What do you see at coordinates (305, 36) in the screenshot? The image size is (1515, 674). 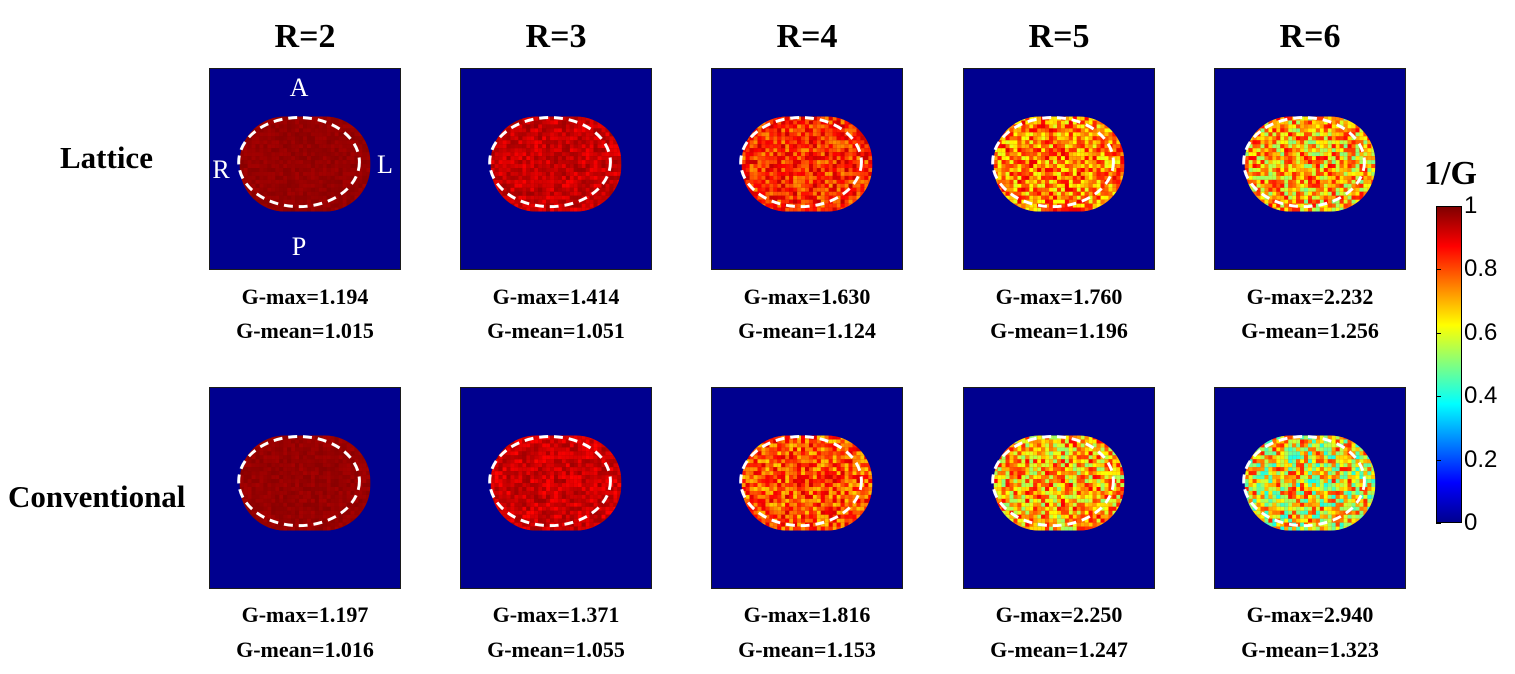 I see `column-header-r2: R=2` at bounding box center [305, 36].